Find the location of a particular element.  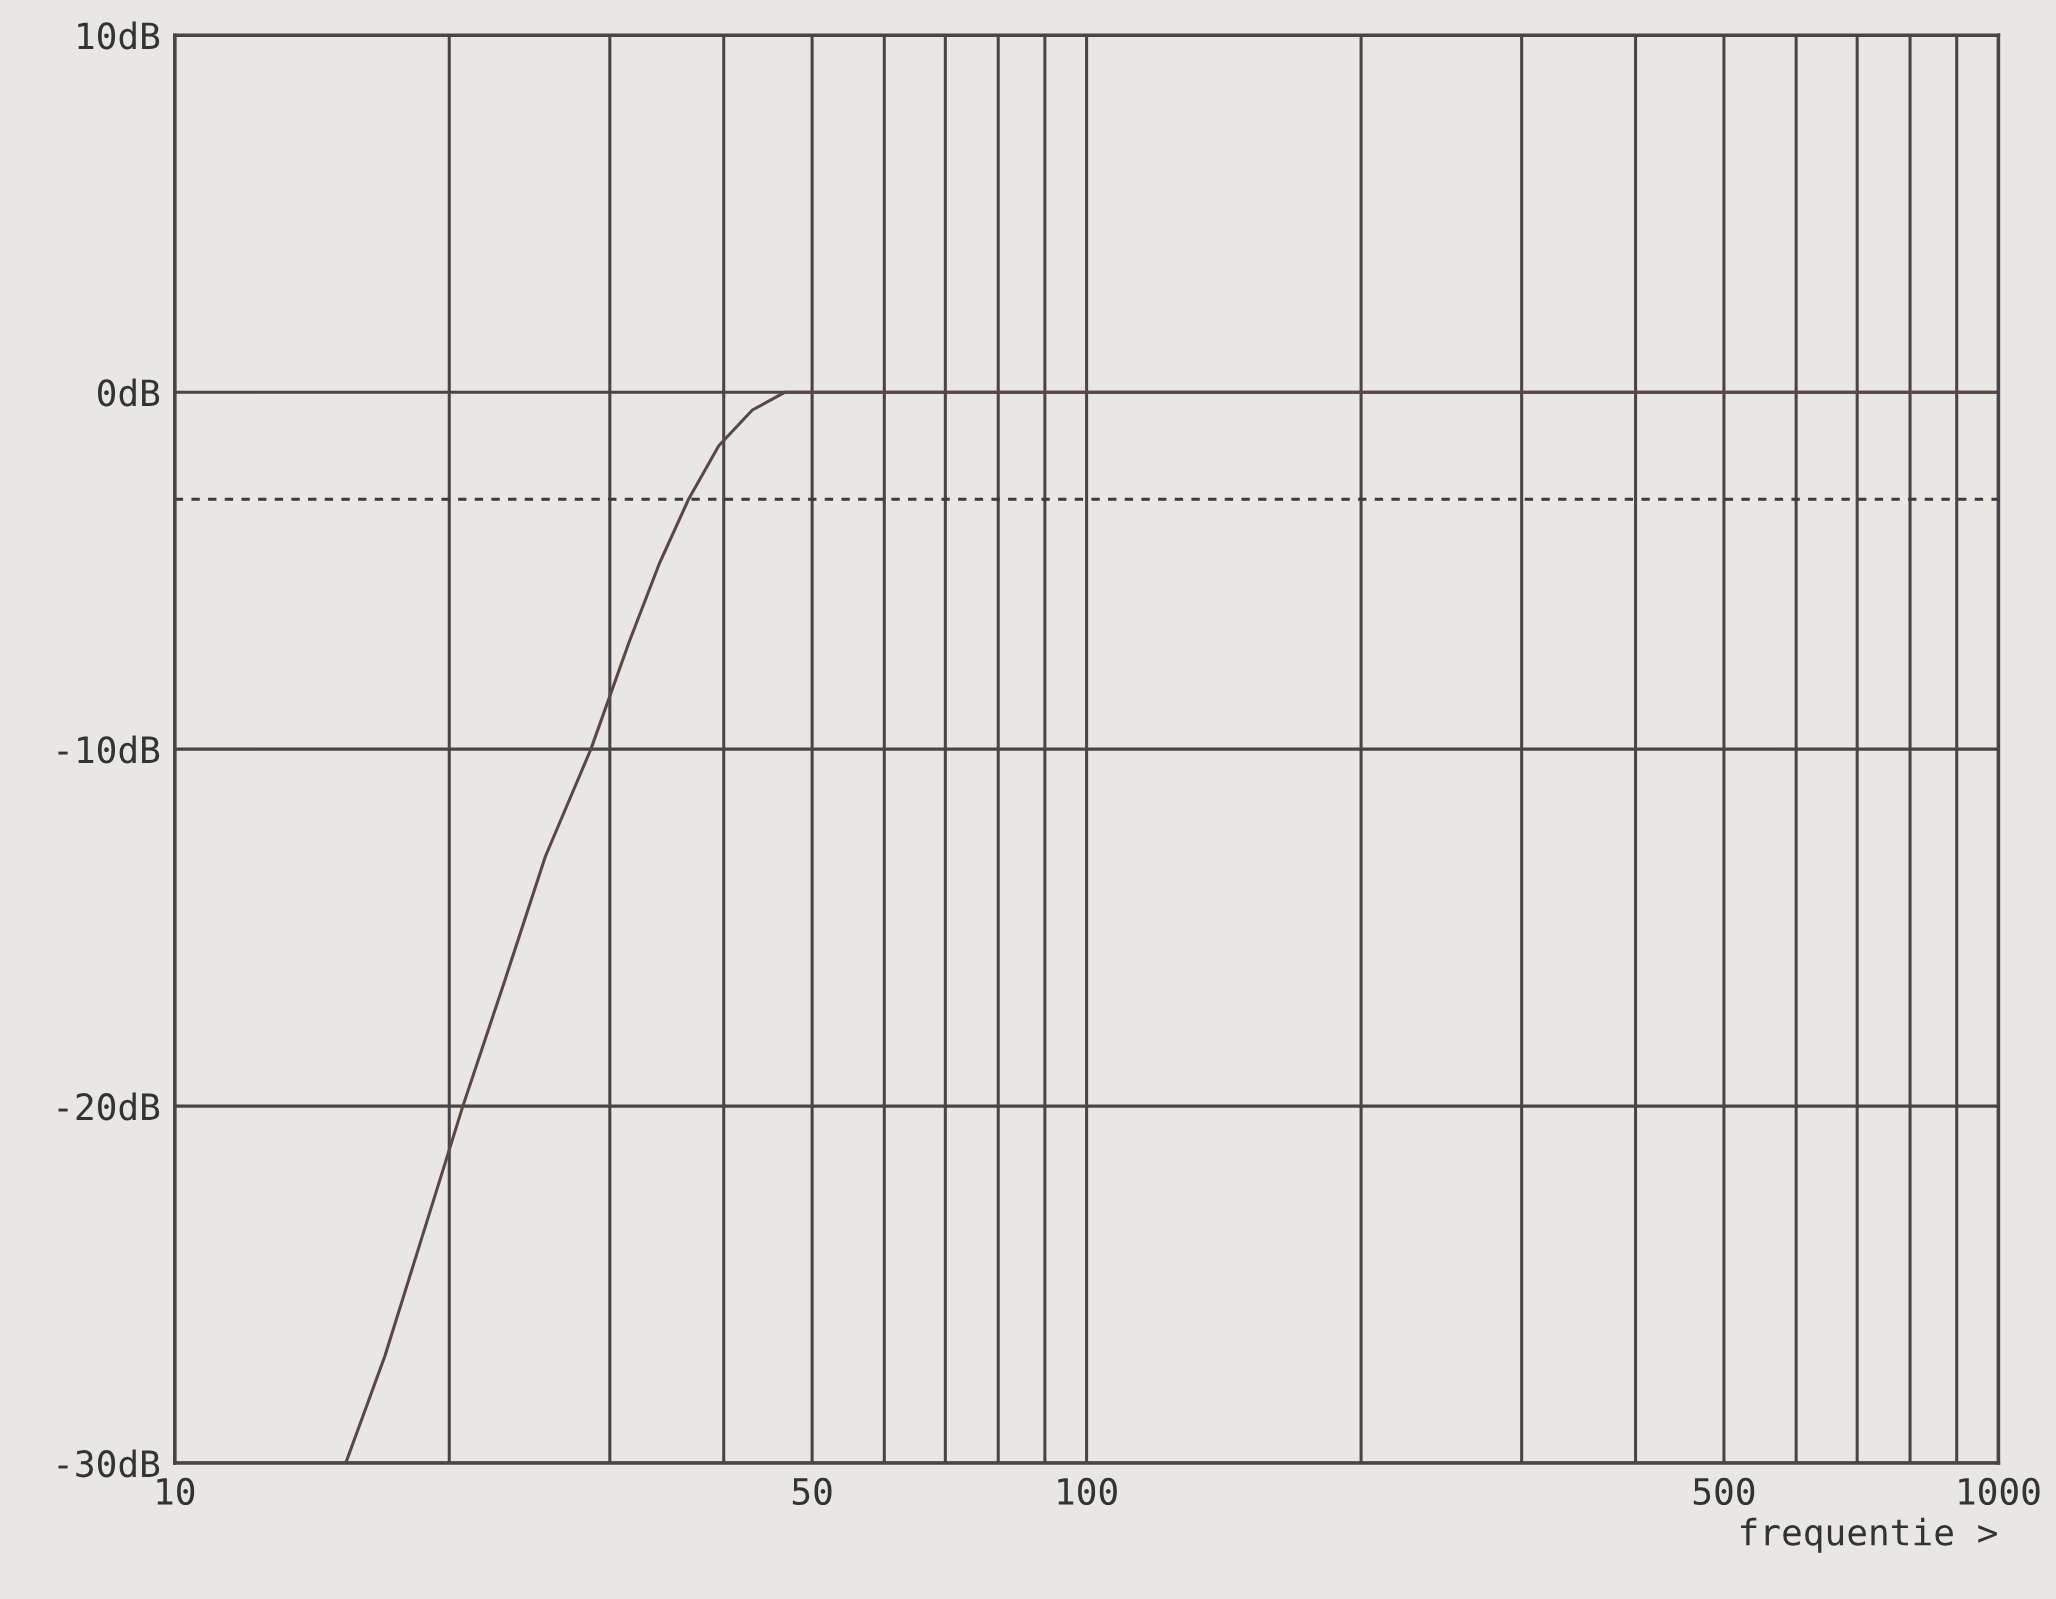

y-tick-label: -20dB is located at coordinates (109, 1106).